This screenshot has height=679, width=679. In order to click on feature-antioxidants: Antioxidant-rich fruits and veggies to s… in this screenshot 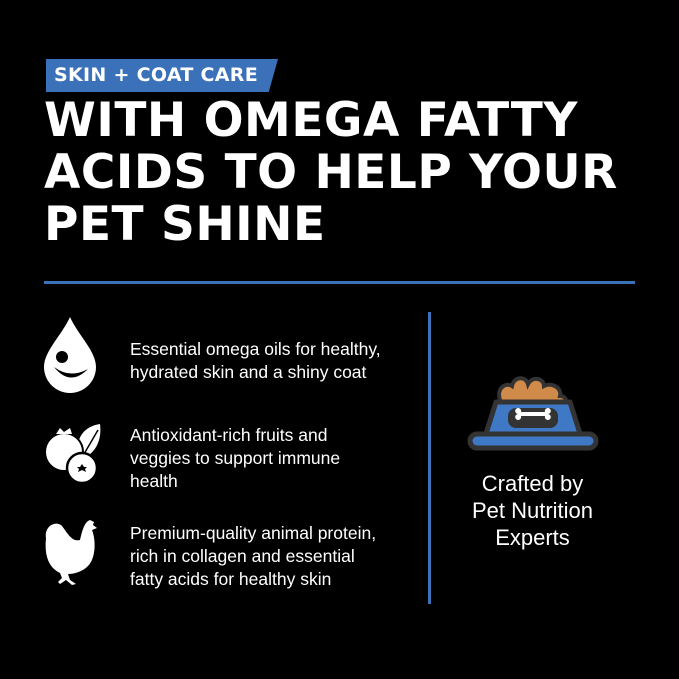, I will do `click(275, 458)`.